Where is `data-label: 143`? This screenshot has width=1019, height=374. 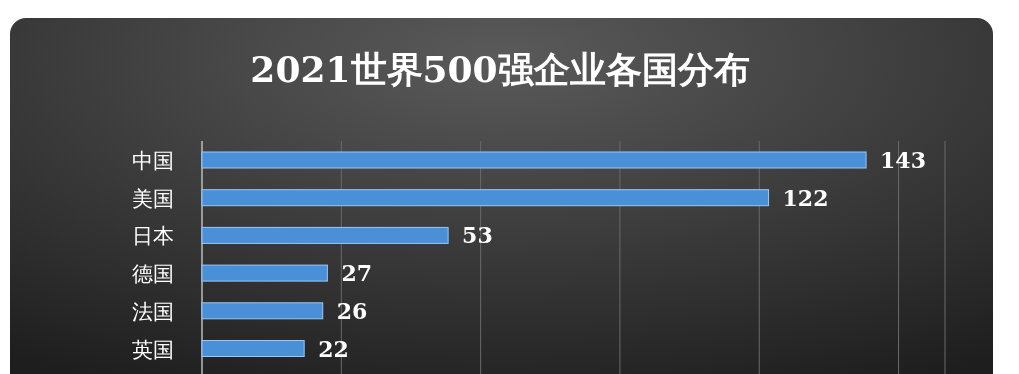 data-label: 143 is located at coordinates (903, 160).